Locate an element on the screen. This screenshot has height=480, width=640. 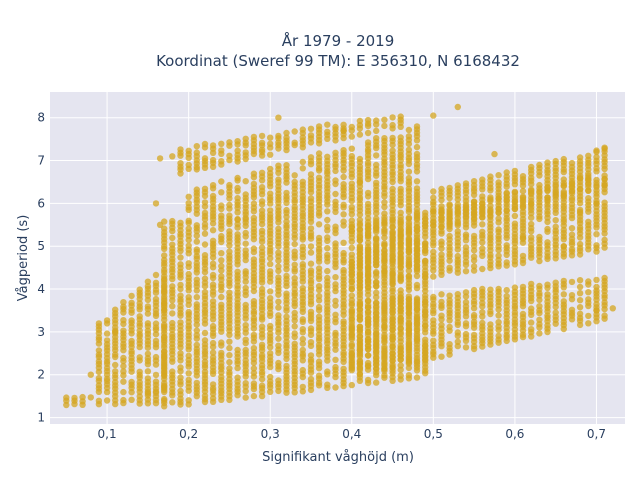
x-tick-label: 0,5 is located at coordinates (433, 434).